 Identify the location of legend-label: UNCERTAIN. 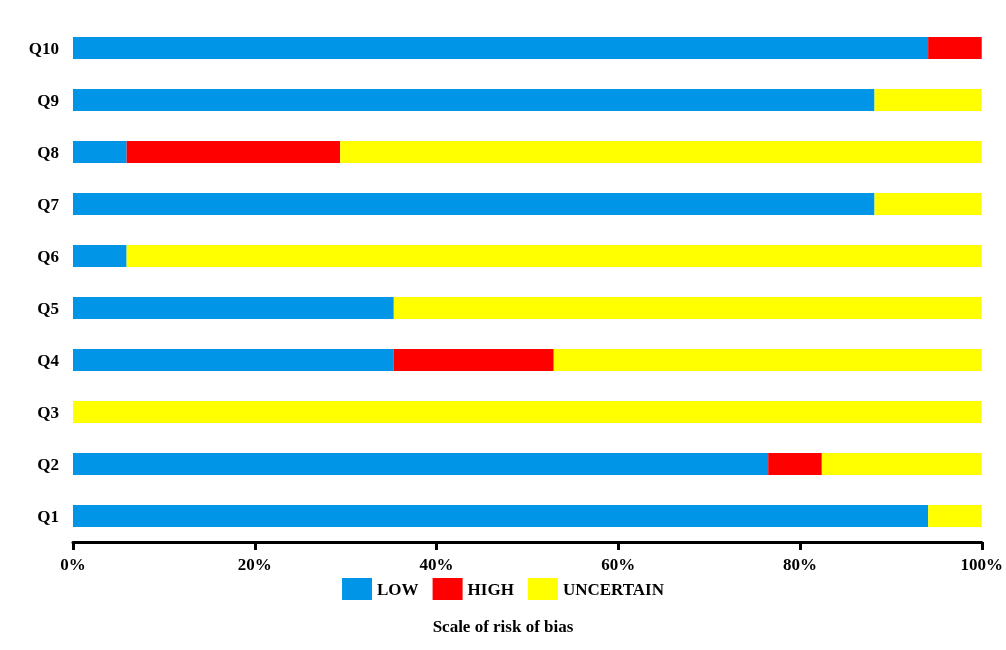
(613, 589).